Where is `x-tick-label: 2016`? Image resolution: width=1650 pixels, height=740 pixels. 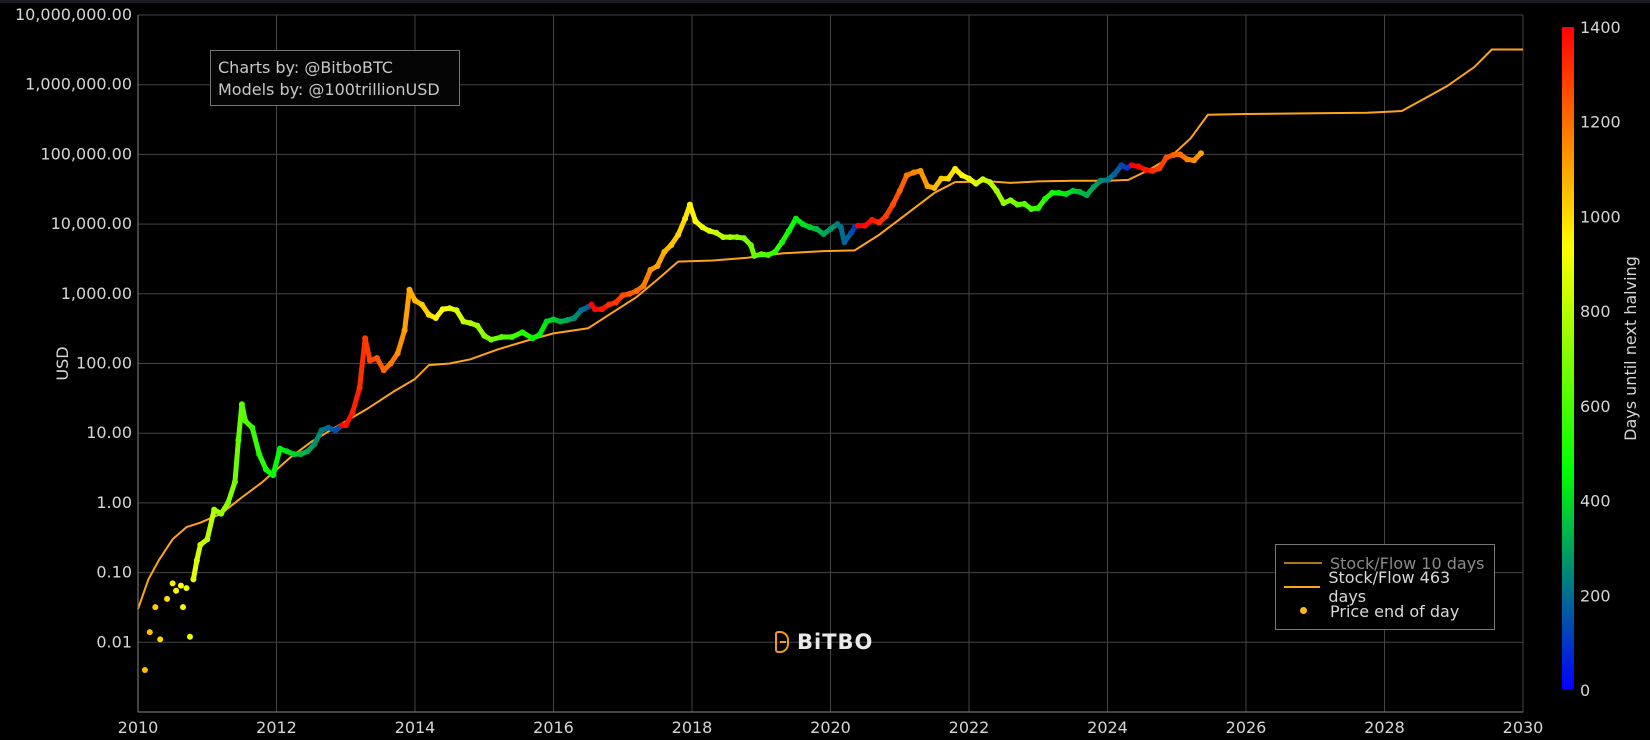 x-tick-label: 2016 is located at coordinates (553, 727).